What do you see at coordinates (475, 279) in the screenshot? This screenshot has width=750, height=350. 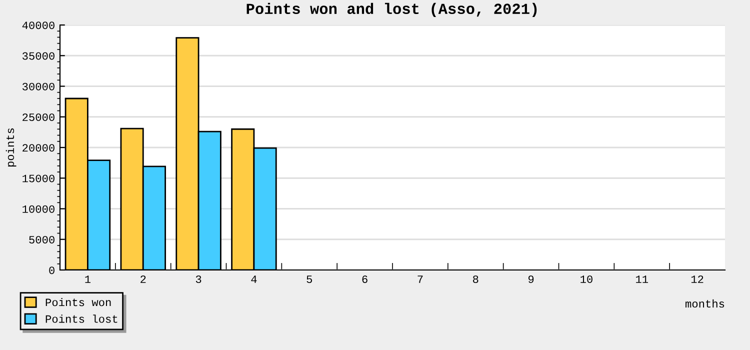 I see `x-tick-label: 8` at bounding box center [475, 279].